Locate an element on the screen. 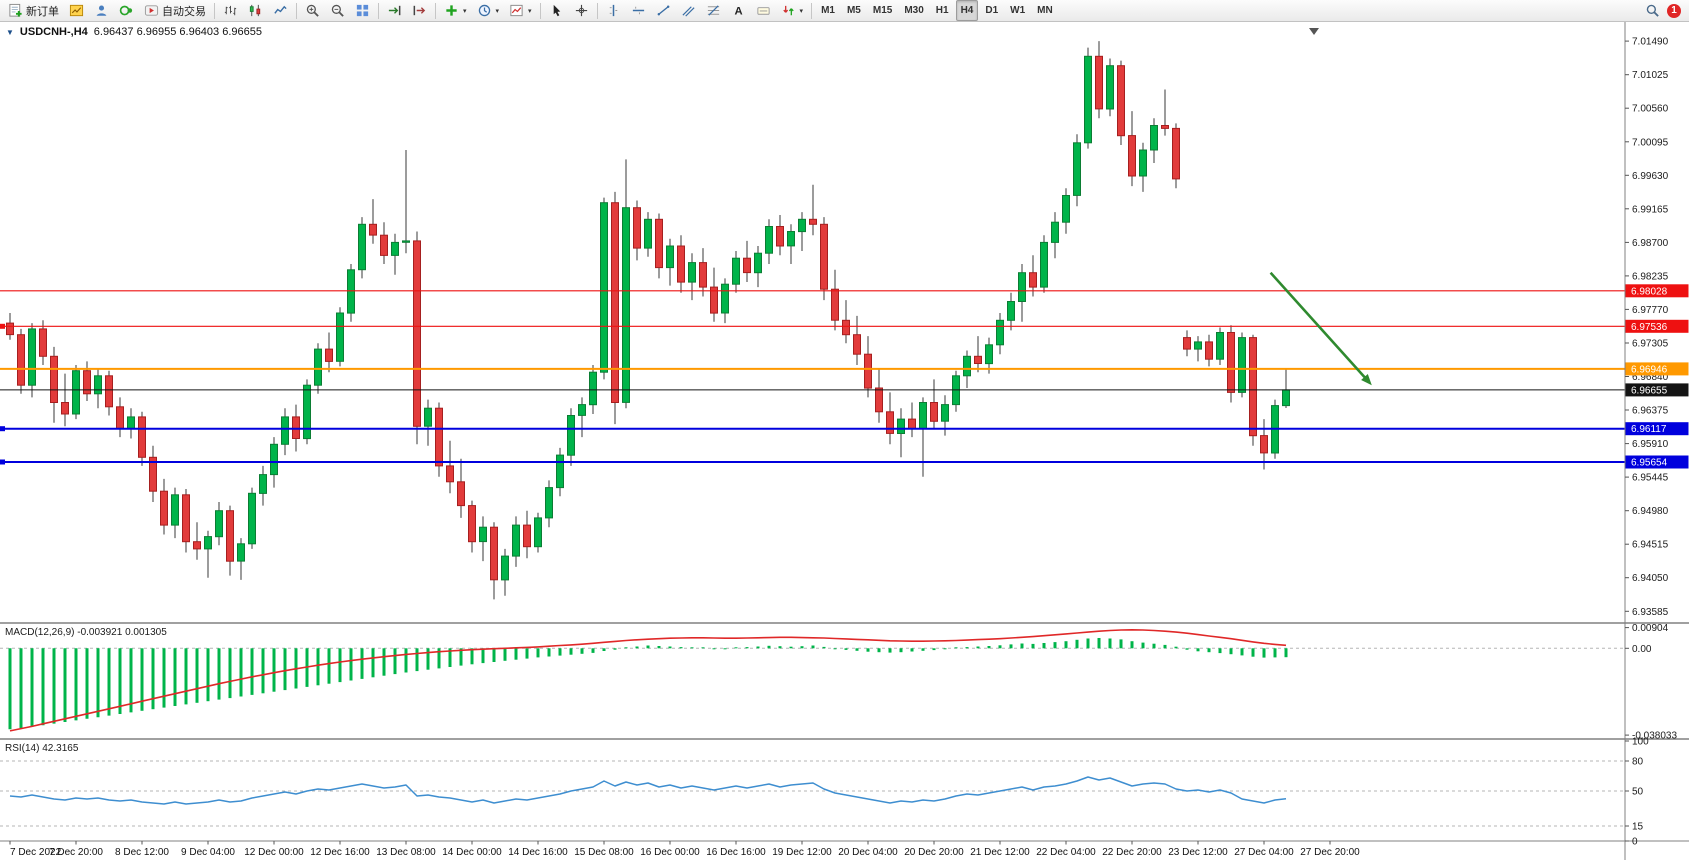 This screenshot has height=860, width=1689. arrows-button: ▾ is located at coordinates (792, 10).